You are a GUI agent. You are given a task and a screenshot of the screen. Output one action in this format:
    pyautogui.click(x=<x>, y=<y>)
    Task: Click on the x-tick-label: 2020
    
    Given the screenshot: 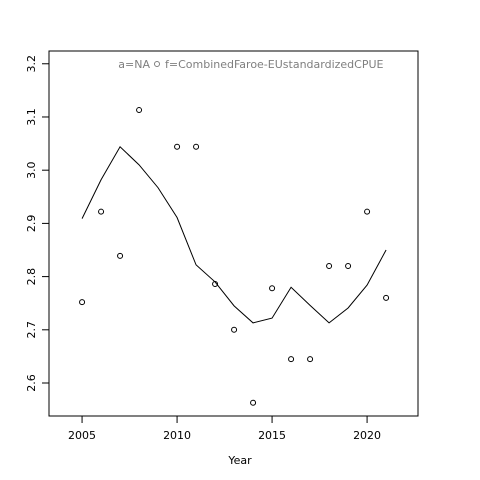 What is the action you would take?
    pyautogui.click(x=367, y=435)
    